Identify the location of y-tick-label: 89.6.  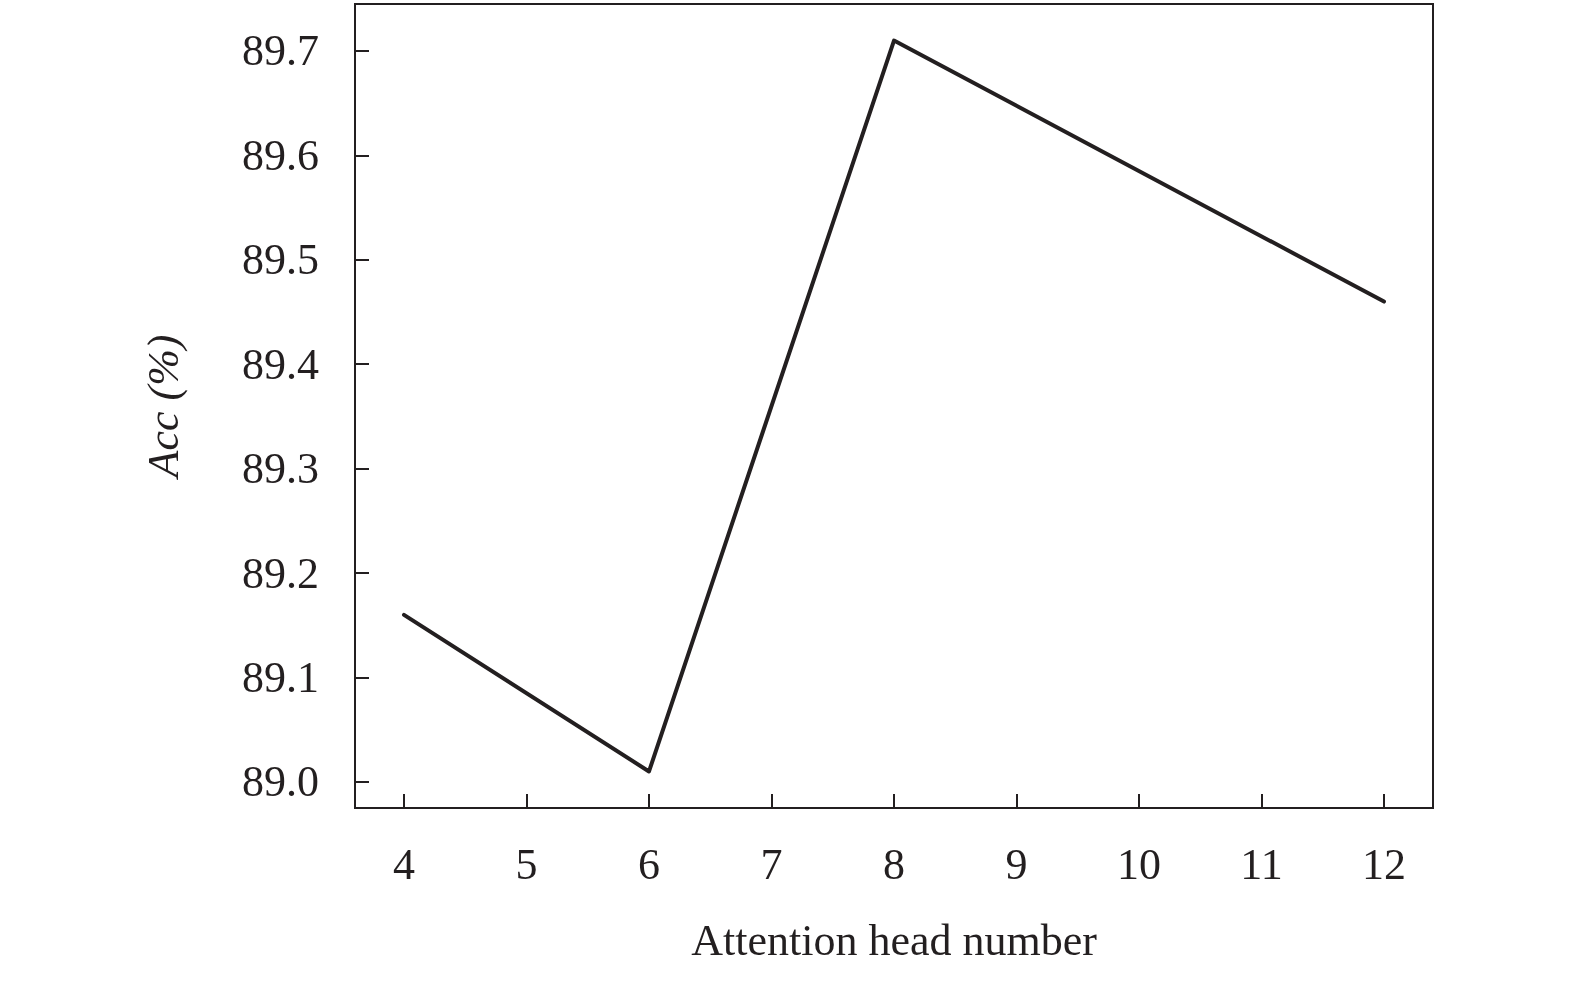
(280, 155).